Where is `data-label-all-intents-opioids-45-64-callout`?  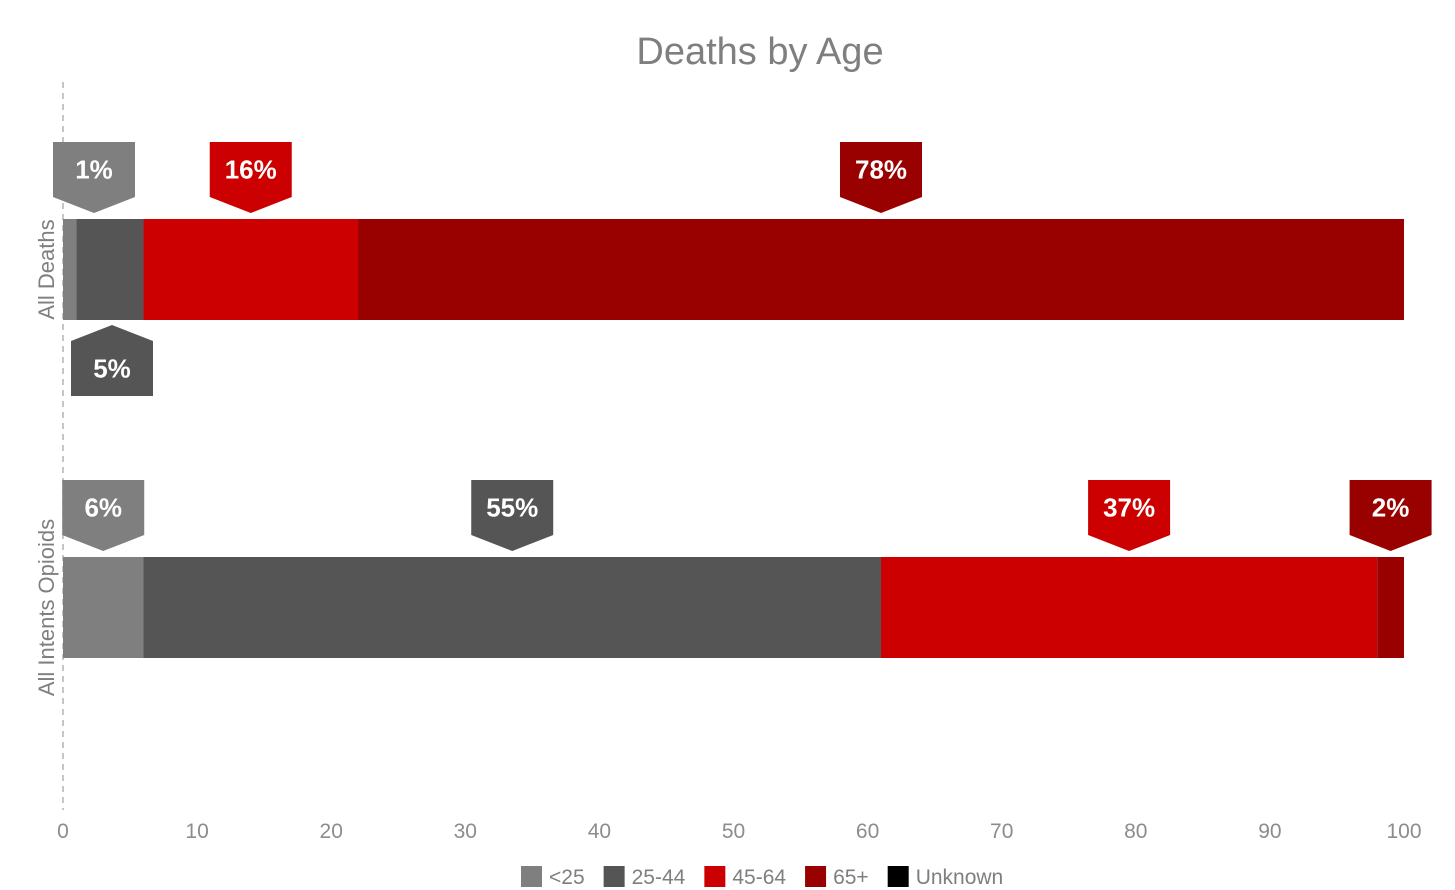
data-label-all-intents-opioids-45-64-callout is located at coordinates (1129, 515).